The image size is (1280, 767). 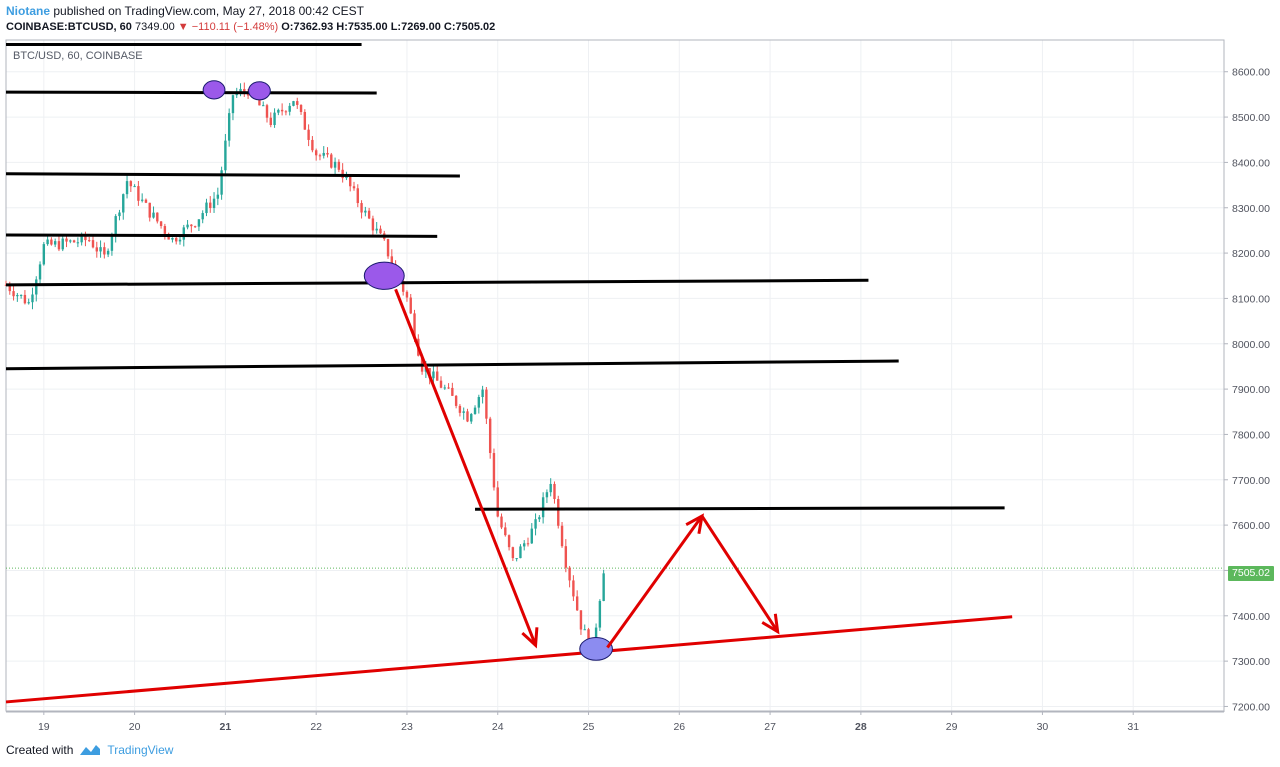 I want to click on time-tick-label: 19, so click(x=44, y=727).